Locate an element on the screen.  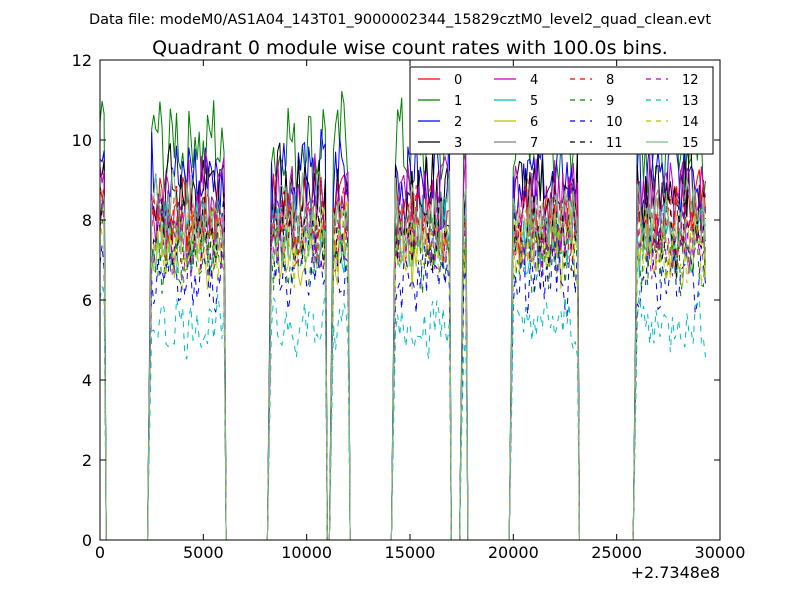
legend-label-13: 13 is located at coordinates (690, 101).